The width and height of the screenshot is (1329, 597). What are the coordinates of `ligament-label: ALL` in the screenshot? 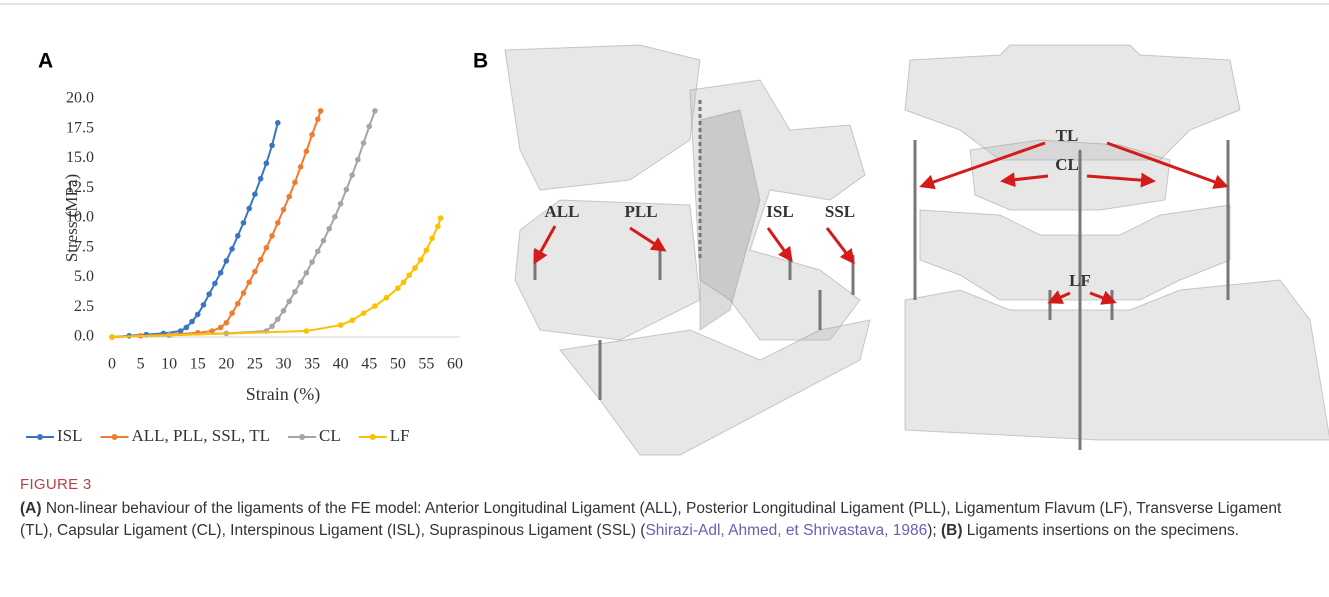 It's located at (562, 211).